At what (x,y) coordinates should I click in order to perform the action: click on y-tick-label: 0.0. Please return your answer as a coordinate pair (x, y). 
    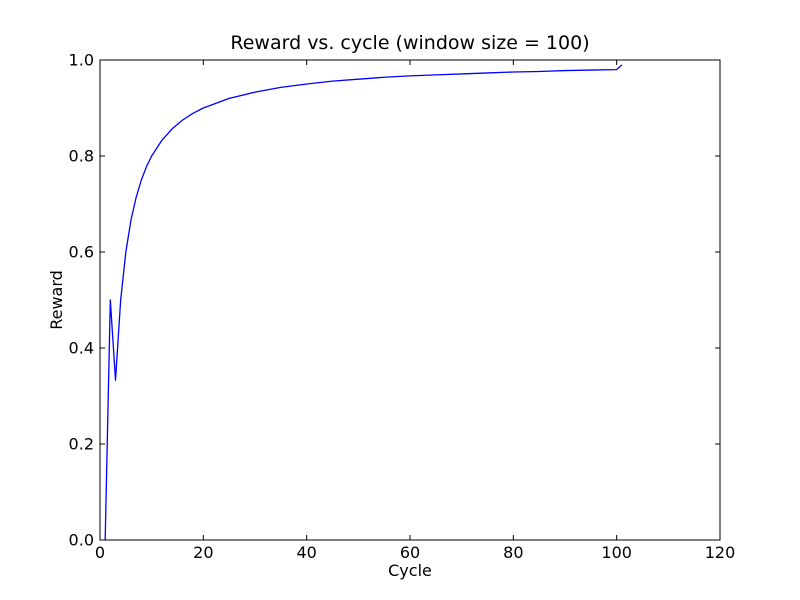
    Looking at the image, I should click on (81, 540).